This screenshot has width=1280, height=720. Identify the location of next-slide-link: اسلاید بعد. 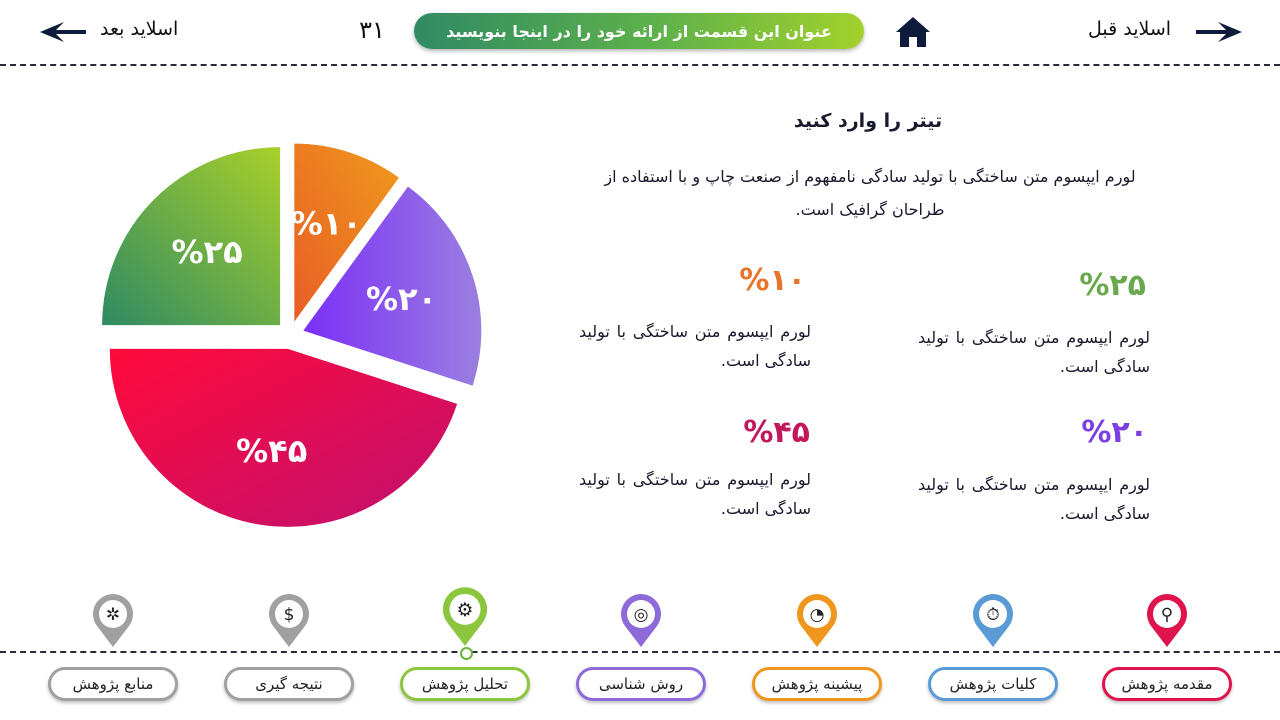
(139, 29).